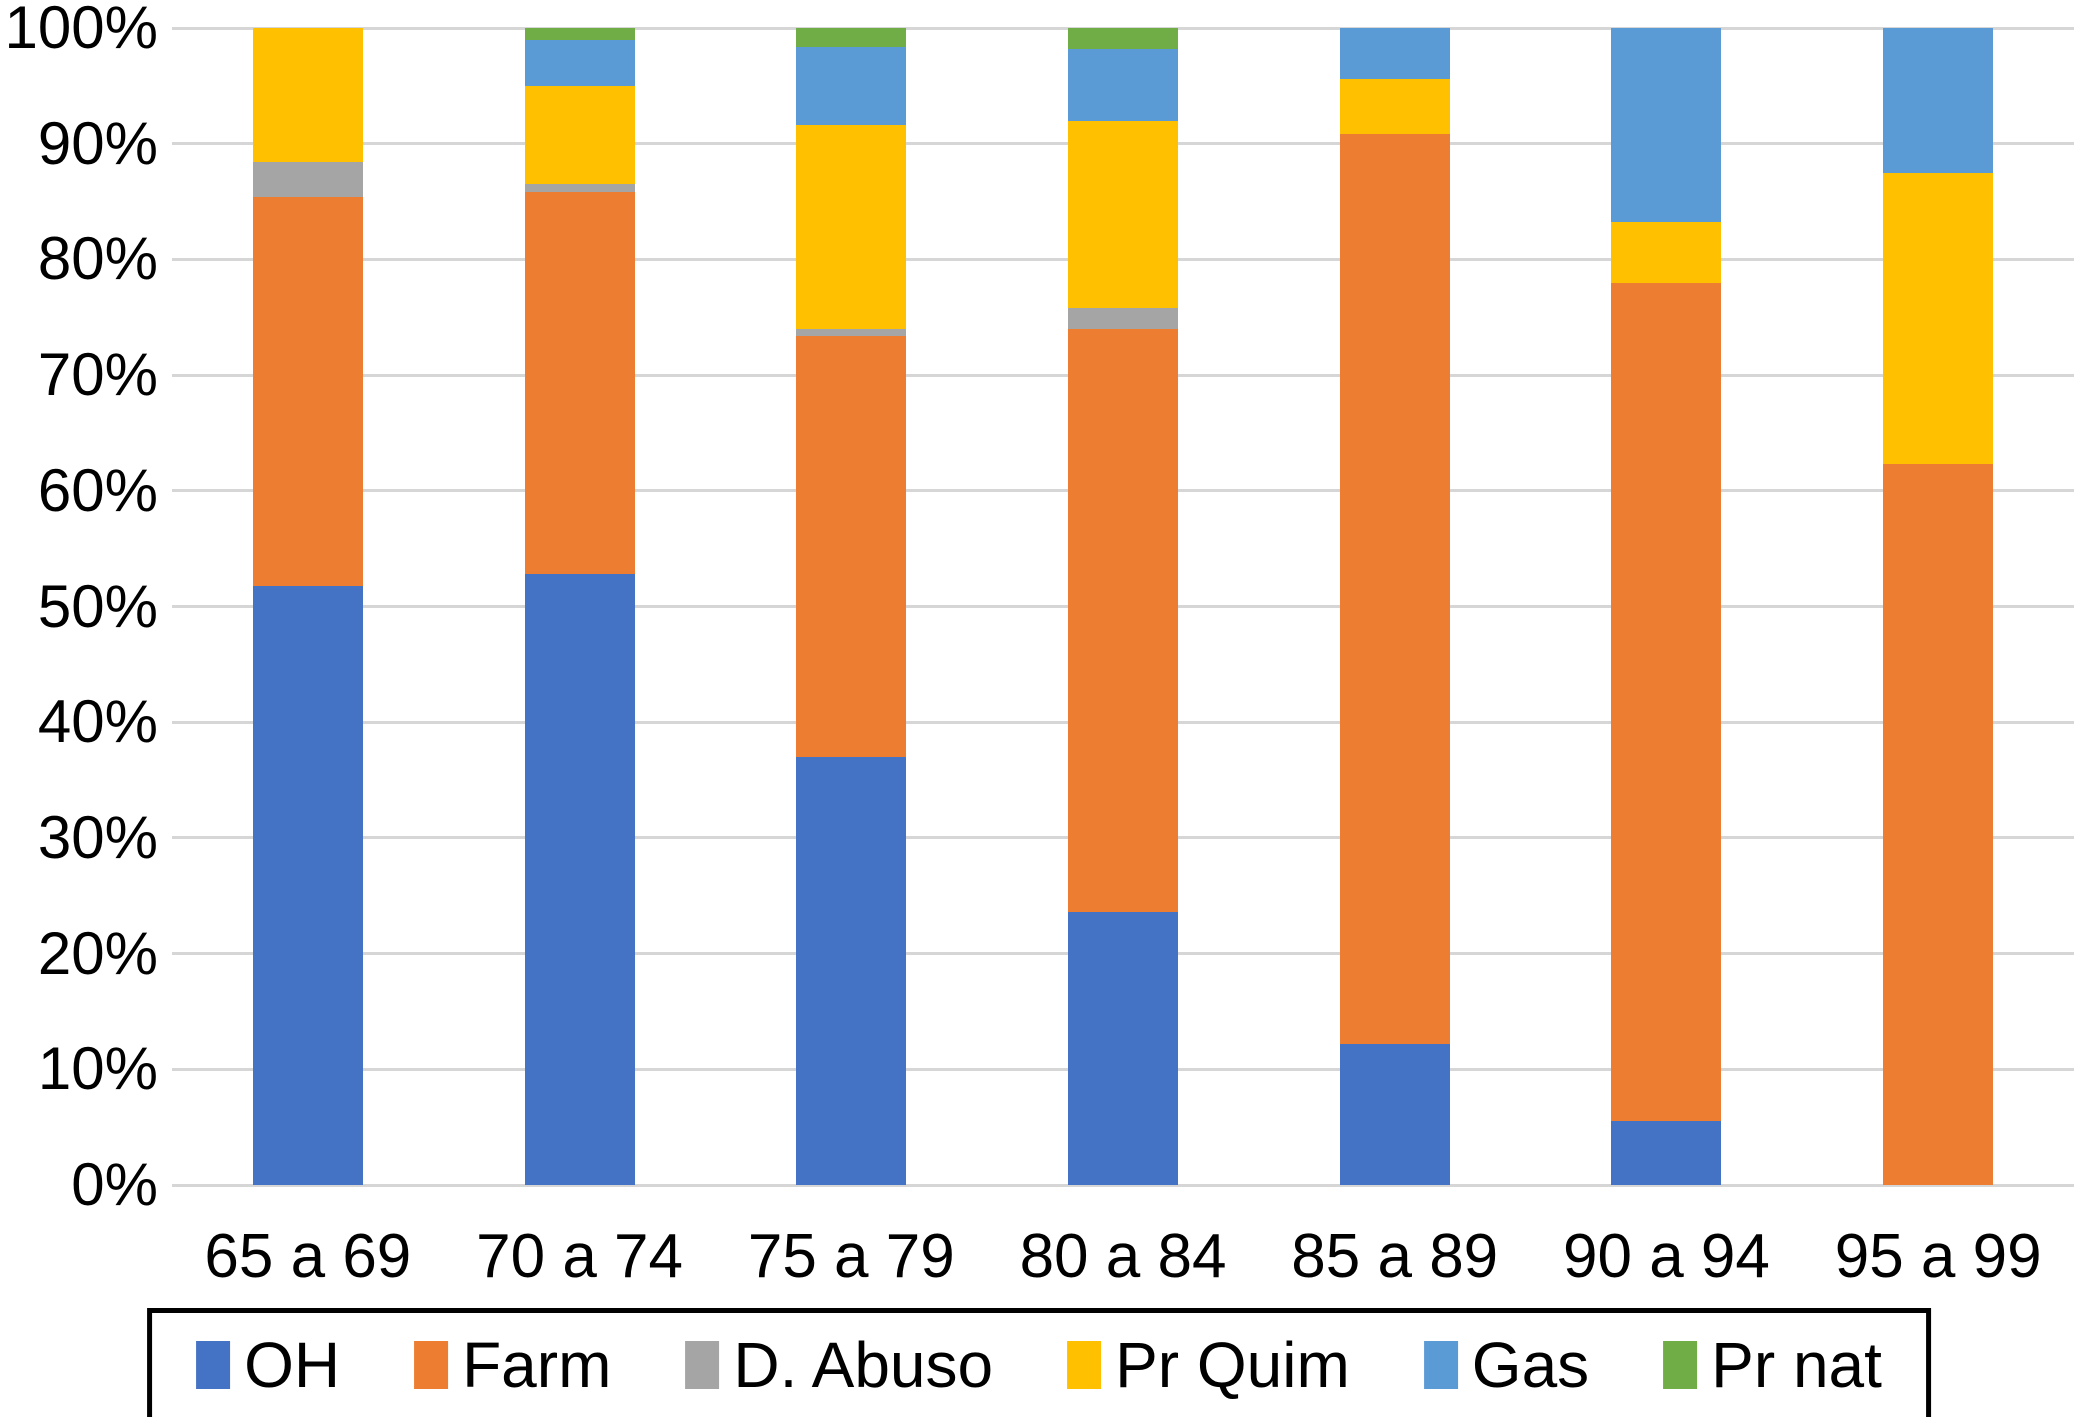 The width and height of the screenshot is (2078, 1417). What do you see at coordinates (1938, 1256) in the screenshot?
I see `x-tick-label: 95 a 99` at bounding box center [1938, 1256].